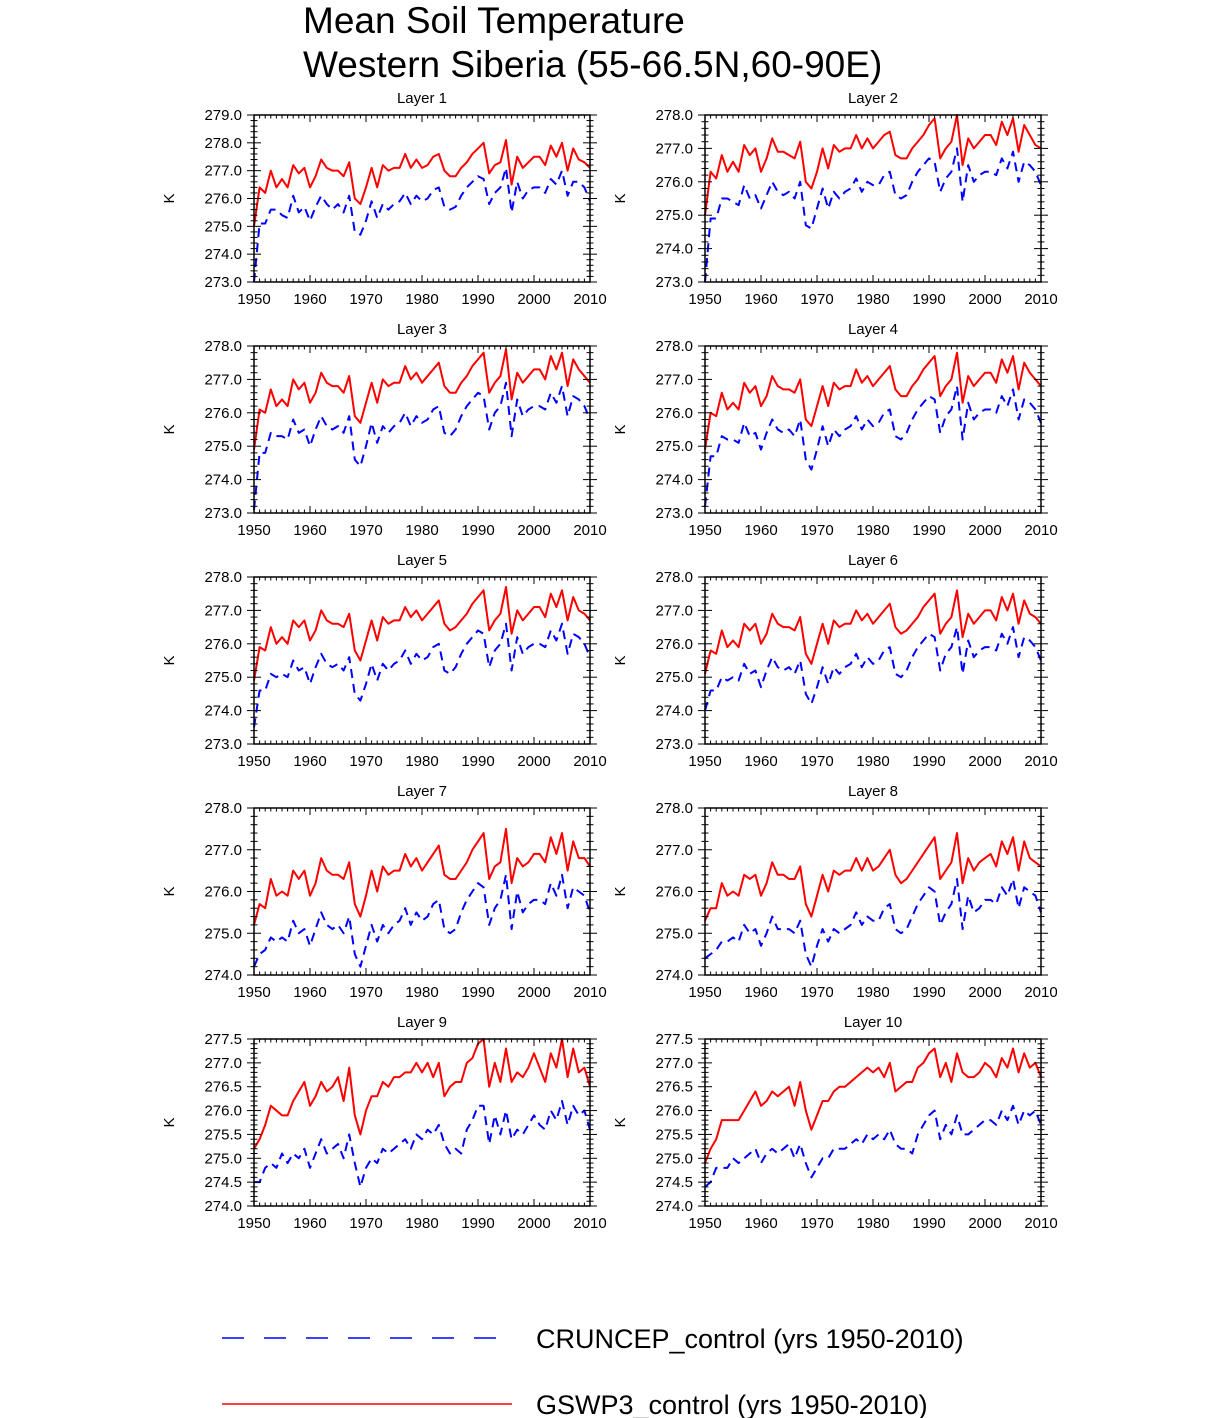  What do you see at coordinates (494, 20) in the screenshot?
I see `figure-title-line-1: Mean Soil Temperature` at bounding box center [494, 20].